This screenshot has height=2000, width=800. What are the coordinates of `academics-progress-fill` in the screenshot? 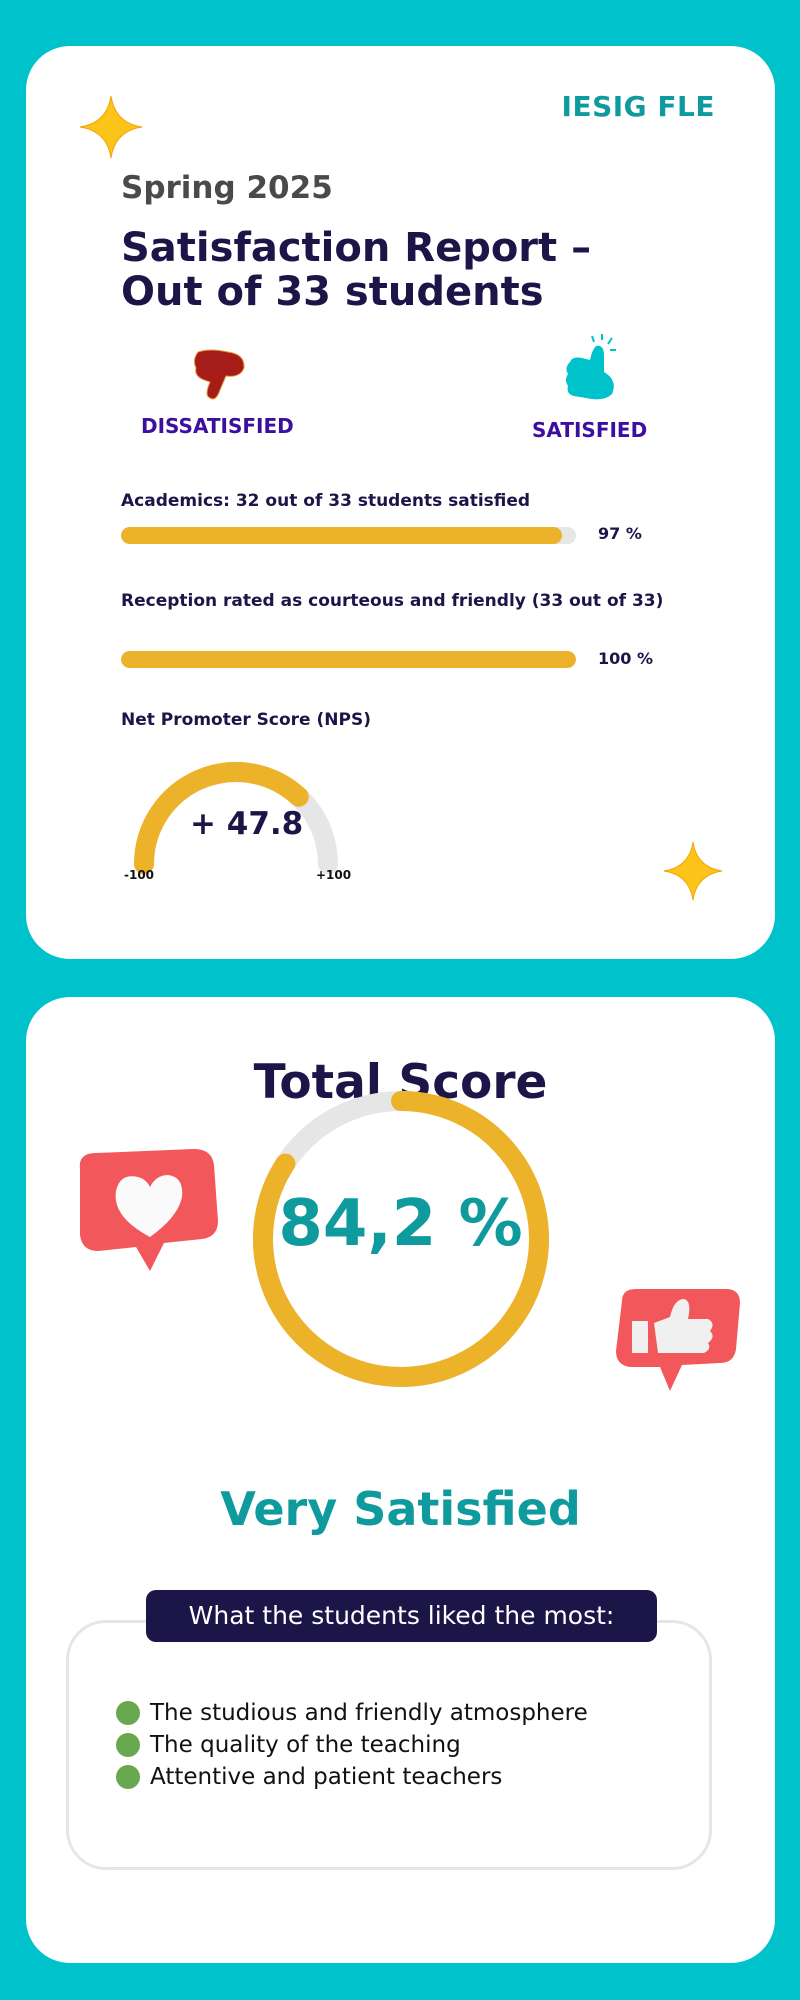 It's located at (342, 535).